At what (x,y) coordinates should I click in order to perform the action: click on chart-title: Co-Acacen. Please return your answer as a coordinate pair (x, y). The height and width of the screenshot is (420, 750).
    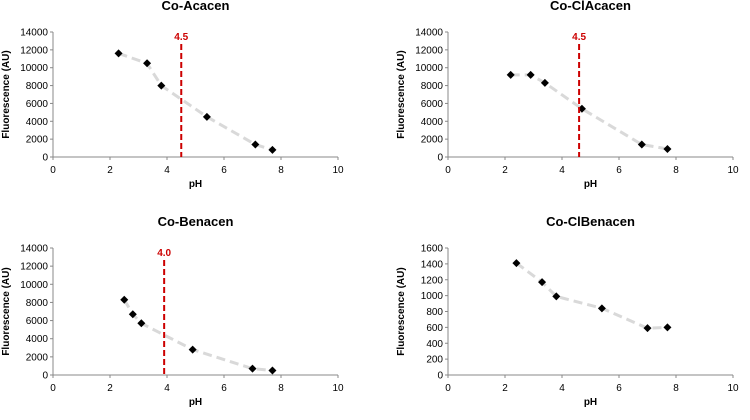
    Looking at the image, I should click on (196, 6).